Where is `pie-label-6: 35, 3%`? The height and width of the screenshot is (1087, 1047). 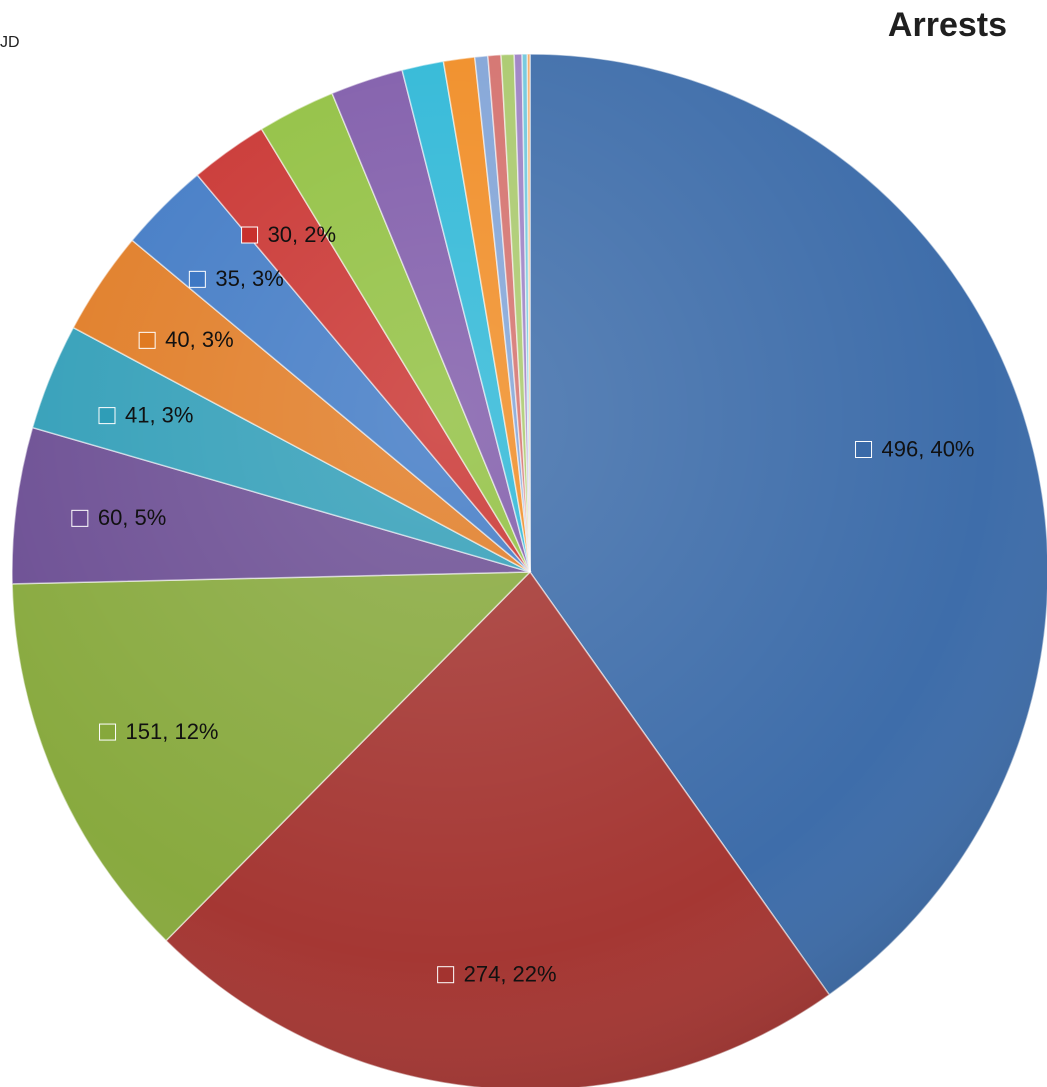 pie-label-6: 35, 3% is located at coordinates (236, 278).